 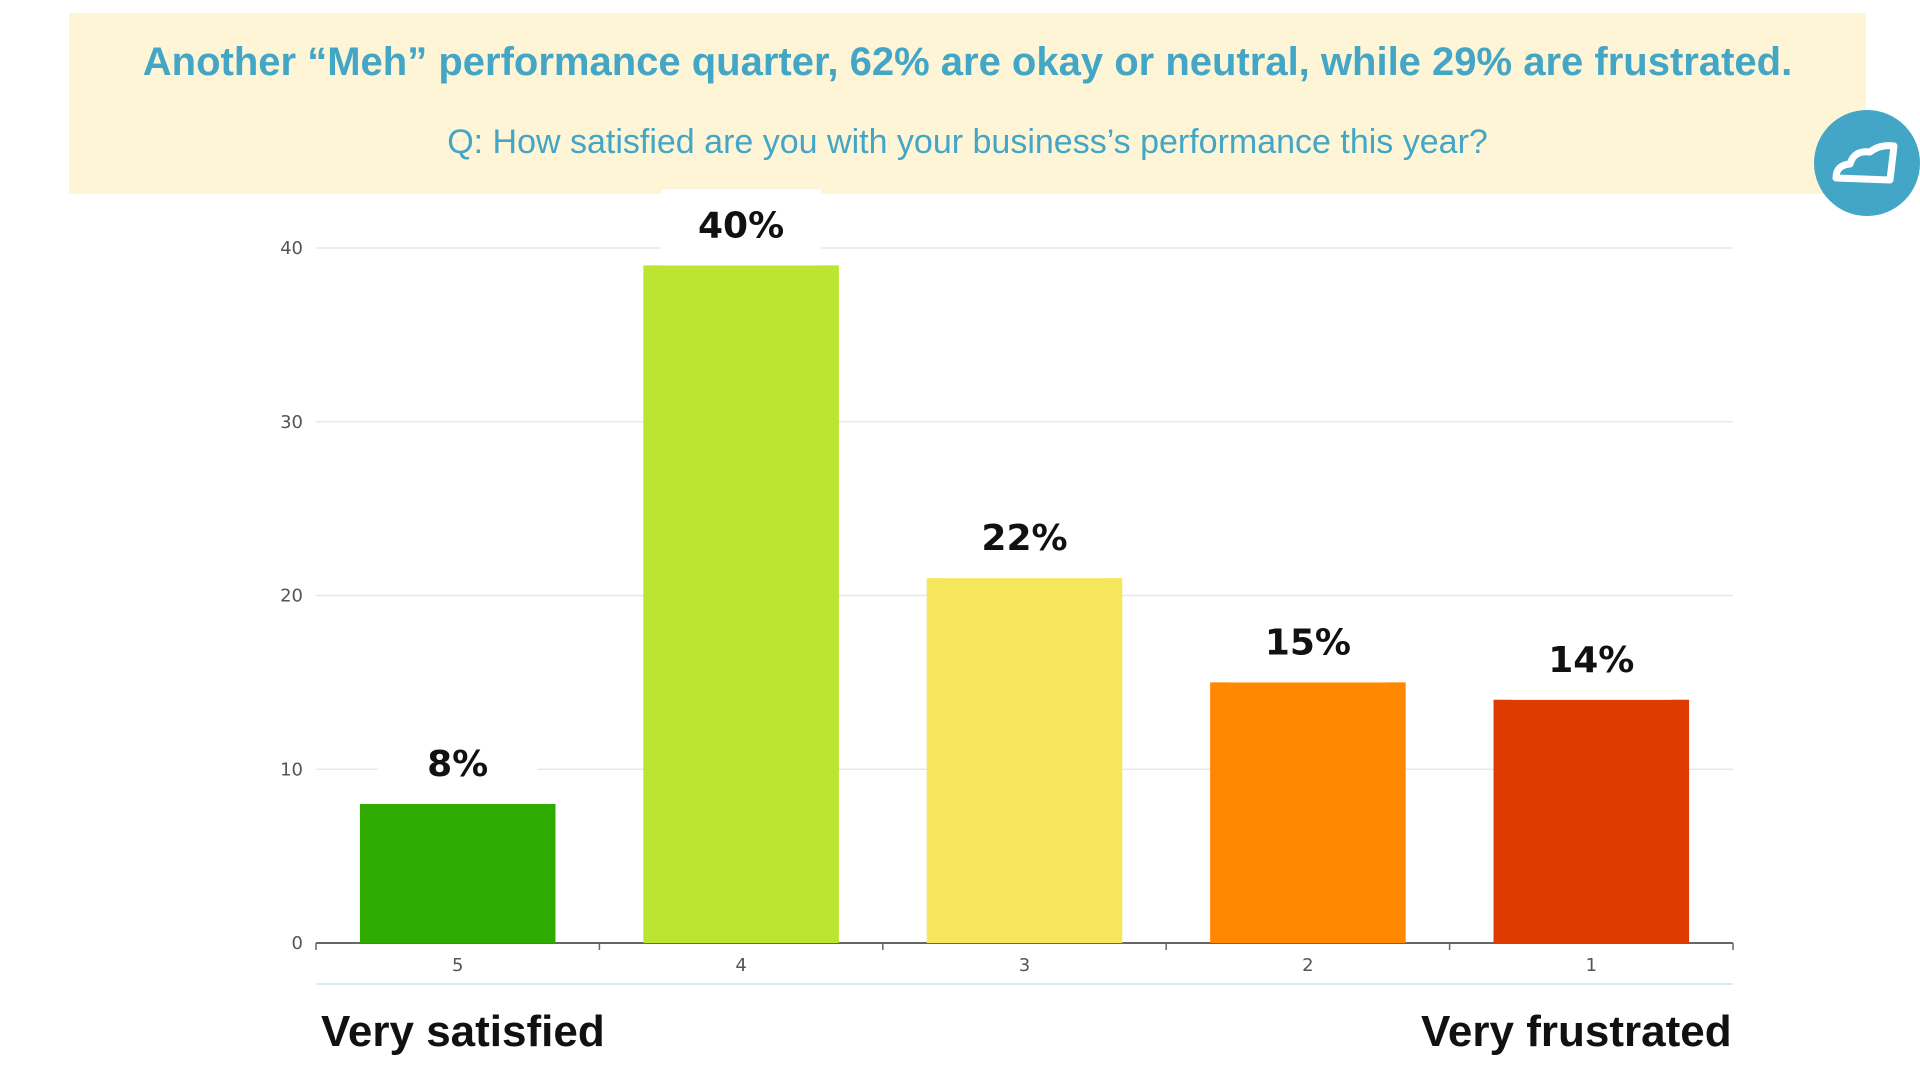 I want to click on x-tick-label: 1, so click(x=1591, y=965).